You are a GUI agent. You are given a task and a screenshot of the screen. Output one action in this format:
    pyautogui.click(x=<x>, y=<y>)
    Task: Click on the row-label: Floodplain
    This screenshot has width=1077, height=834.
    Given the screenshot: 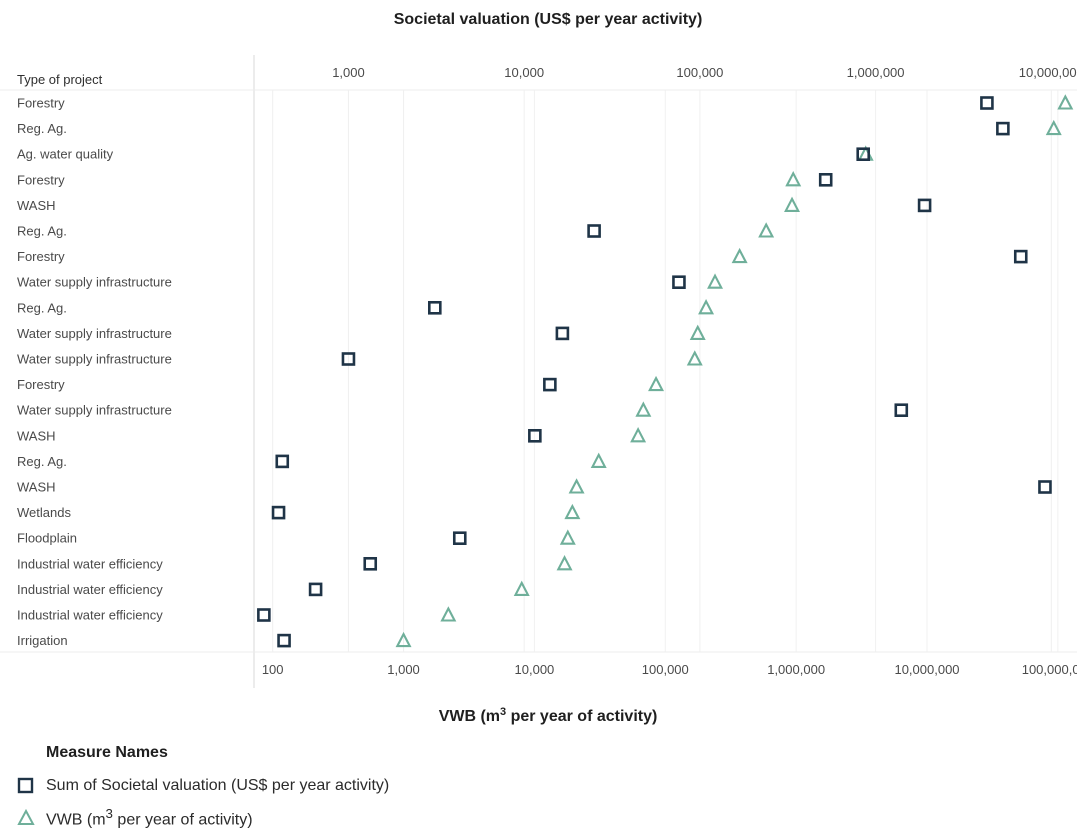 What is the action you would take?
    pyautogui.click(x=47, y=538)
    